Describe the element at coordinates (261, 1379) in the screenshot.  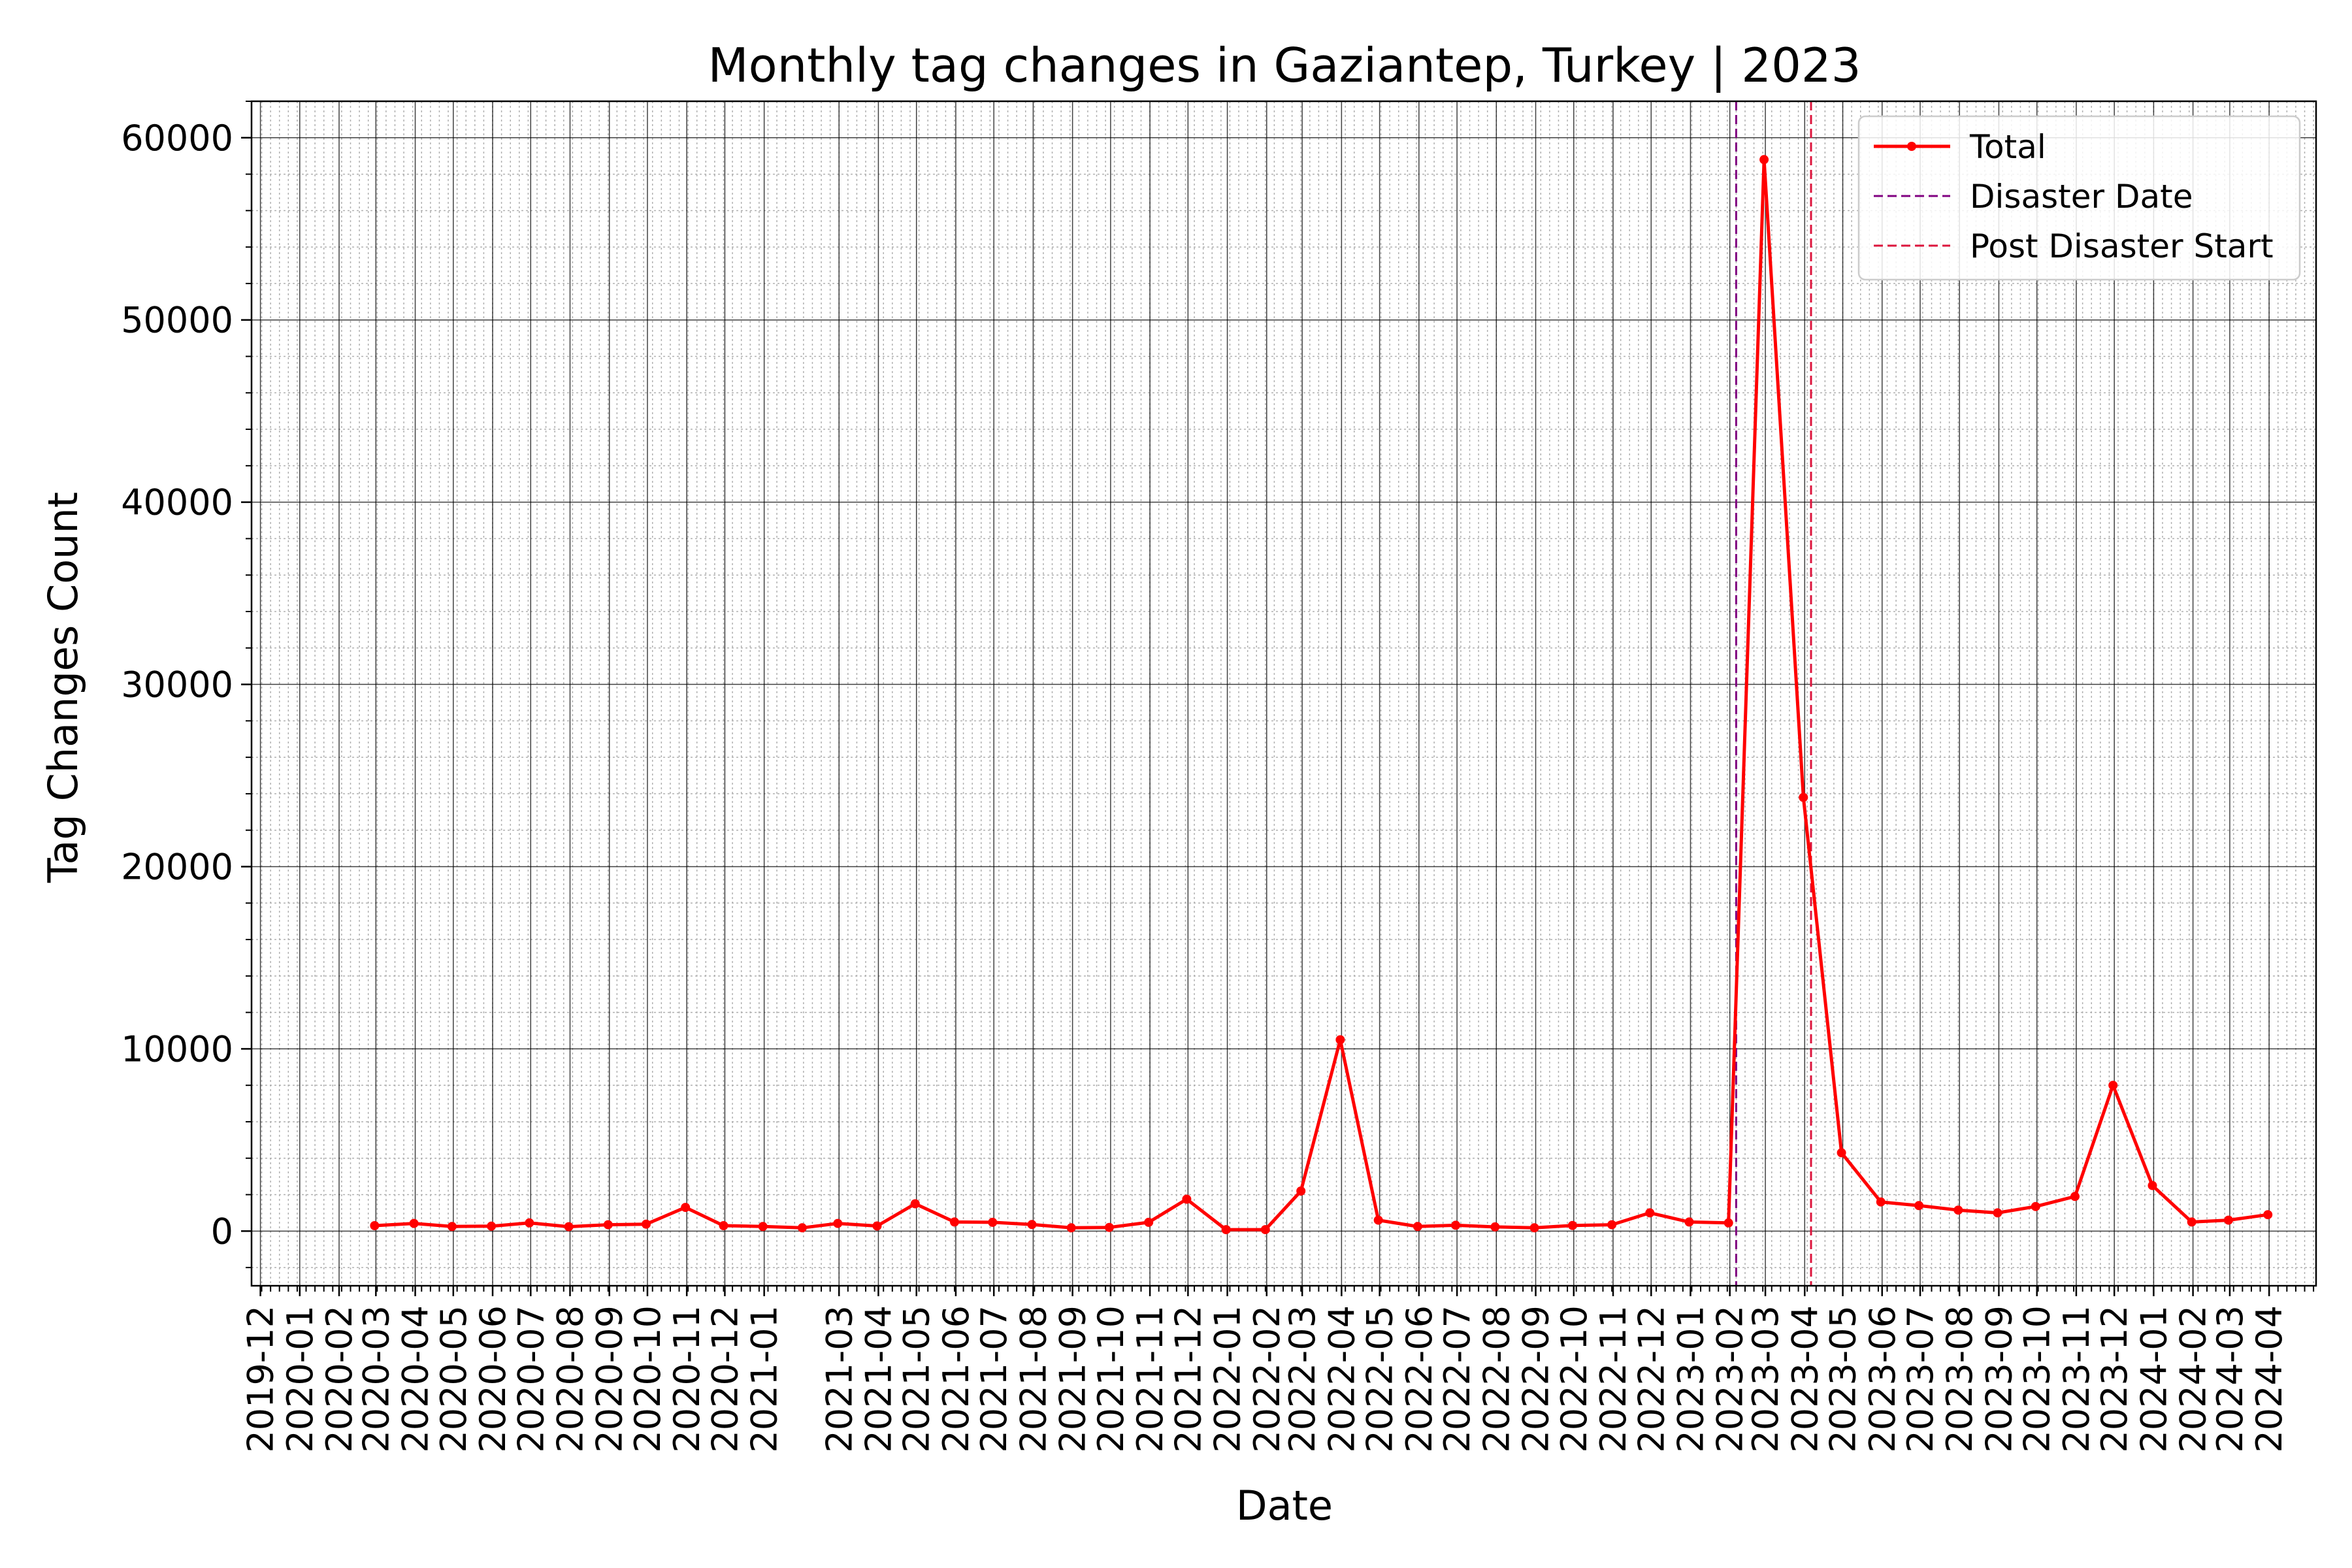
I see `x-tick-label: 2019-12` at that location.